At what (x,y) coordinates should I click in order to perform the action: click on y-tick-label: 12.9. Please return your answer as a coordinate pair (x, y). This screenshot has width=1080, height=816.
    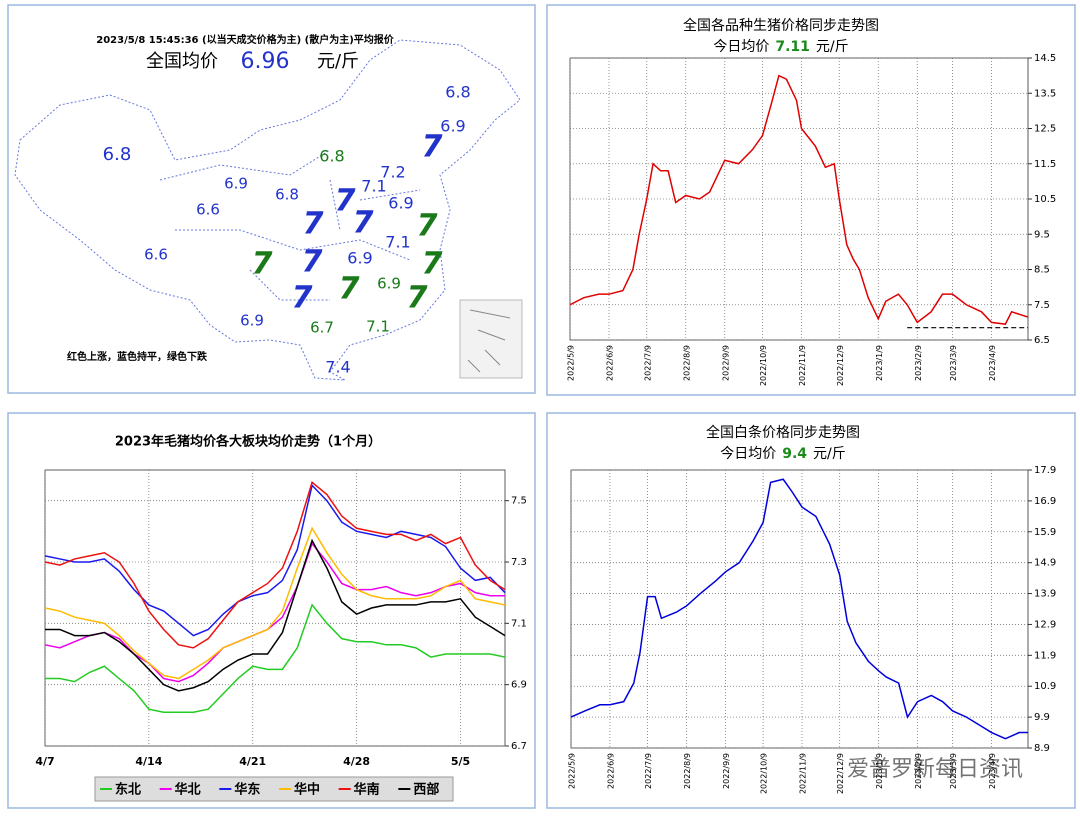
    Looking at the image, I should click on (1045, 624).